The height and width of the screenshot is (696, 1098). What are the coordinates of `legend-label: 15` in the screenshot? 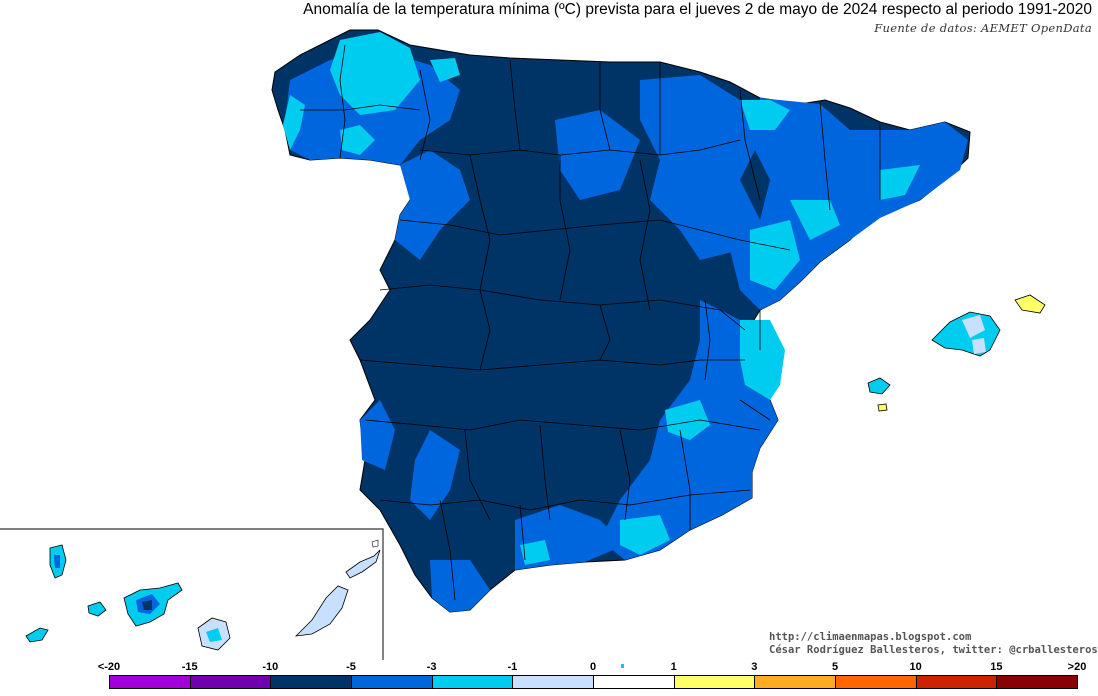 It's located at (996, 667).